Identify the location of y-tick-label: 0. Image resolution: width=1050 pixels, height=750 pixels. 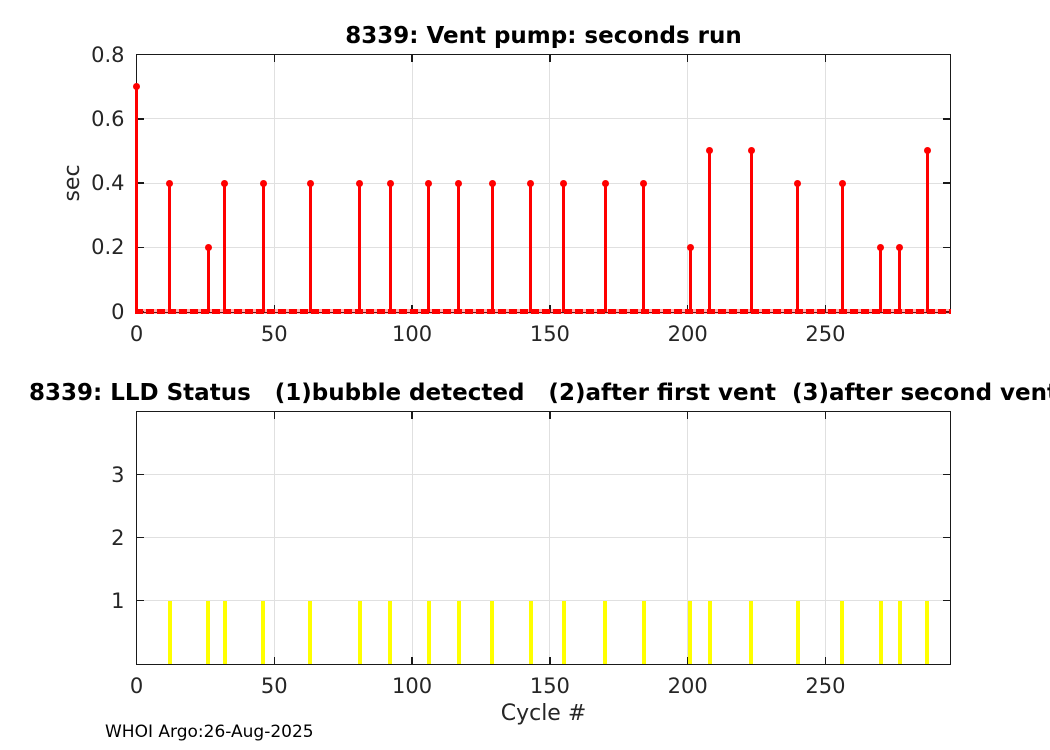
(118, 311).